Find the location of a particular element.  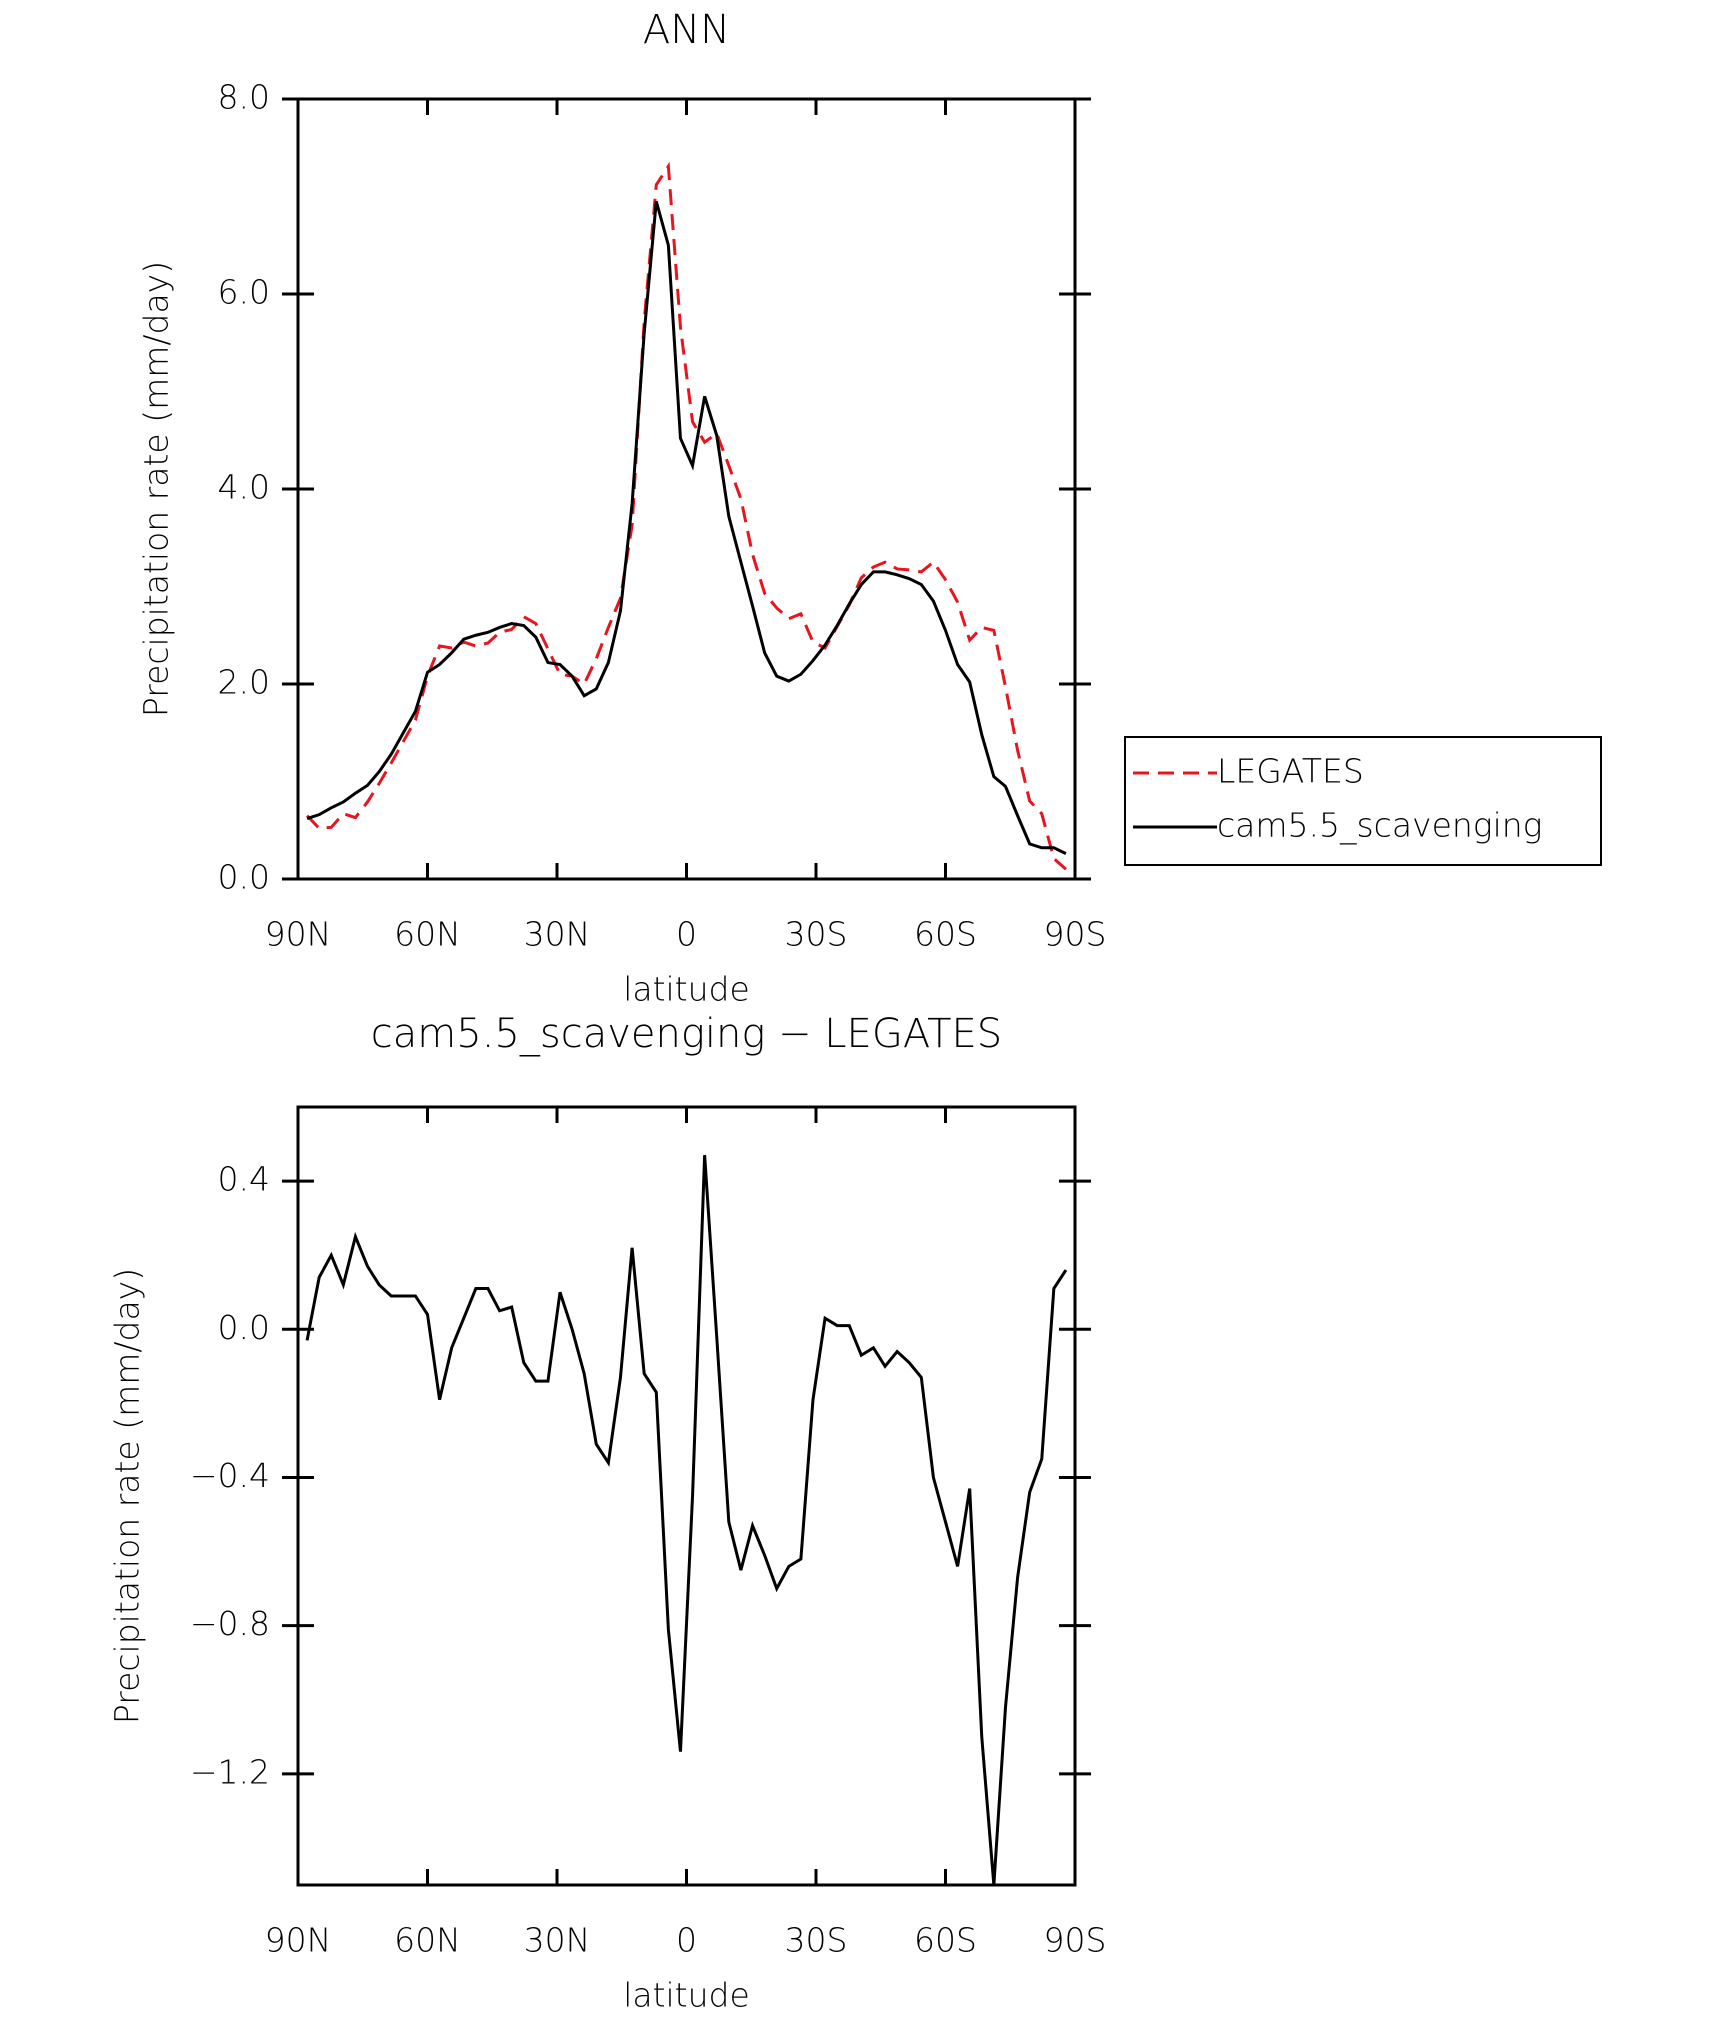

y-tick-label: 6.0 is located at coordinates (244, 292).